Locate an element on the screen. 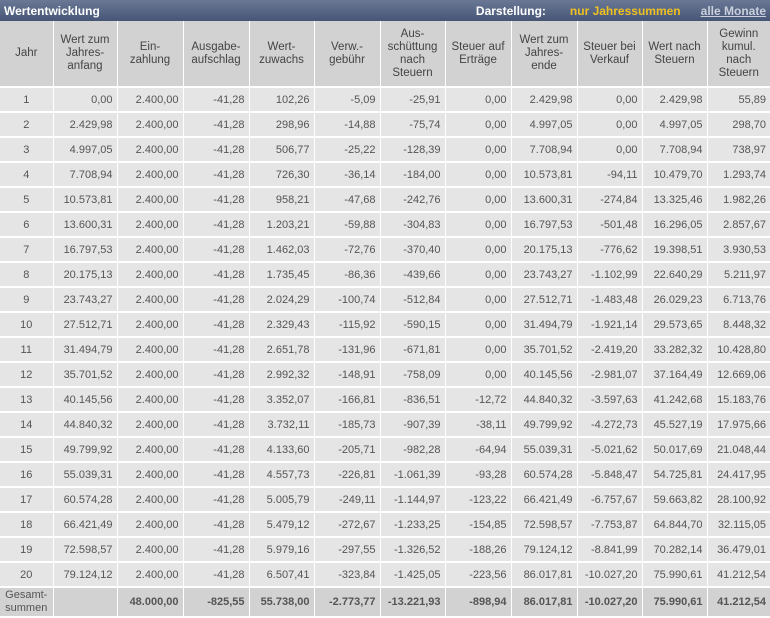  value-cell: 738,97 is located at coordinates (738, 150).